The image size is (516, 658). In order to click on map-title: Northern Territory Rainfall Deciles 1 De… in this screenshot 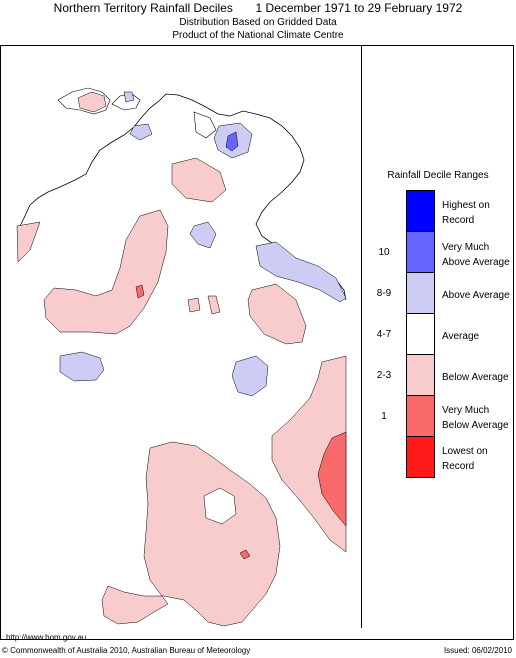, I will do `click(258, 8)`.